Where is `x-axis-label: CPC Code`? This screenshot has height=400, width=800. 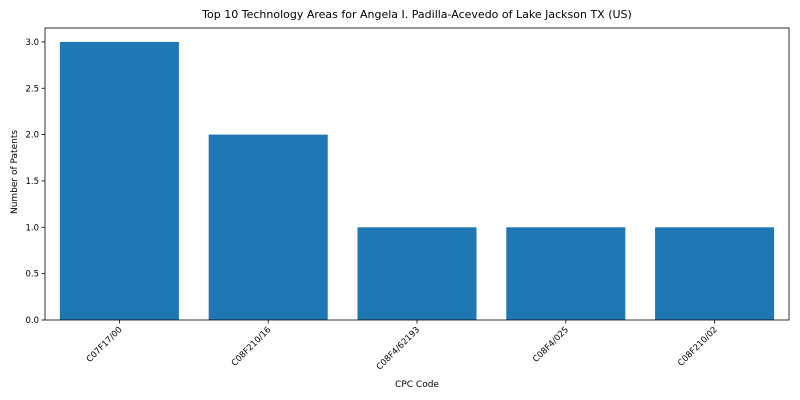 x-axis-label: CPC Code is located at coordinates (417, 385).